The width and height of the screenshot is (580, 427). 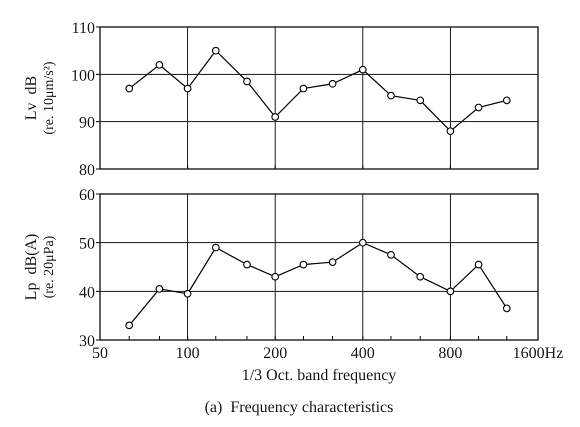 I want to click on text: (a) Frequency characteristics, so click(x=299, y=407).